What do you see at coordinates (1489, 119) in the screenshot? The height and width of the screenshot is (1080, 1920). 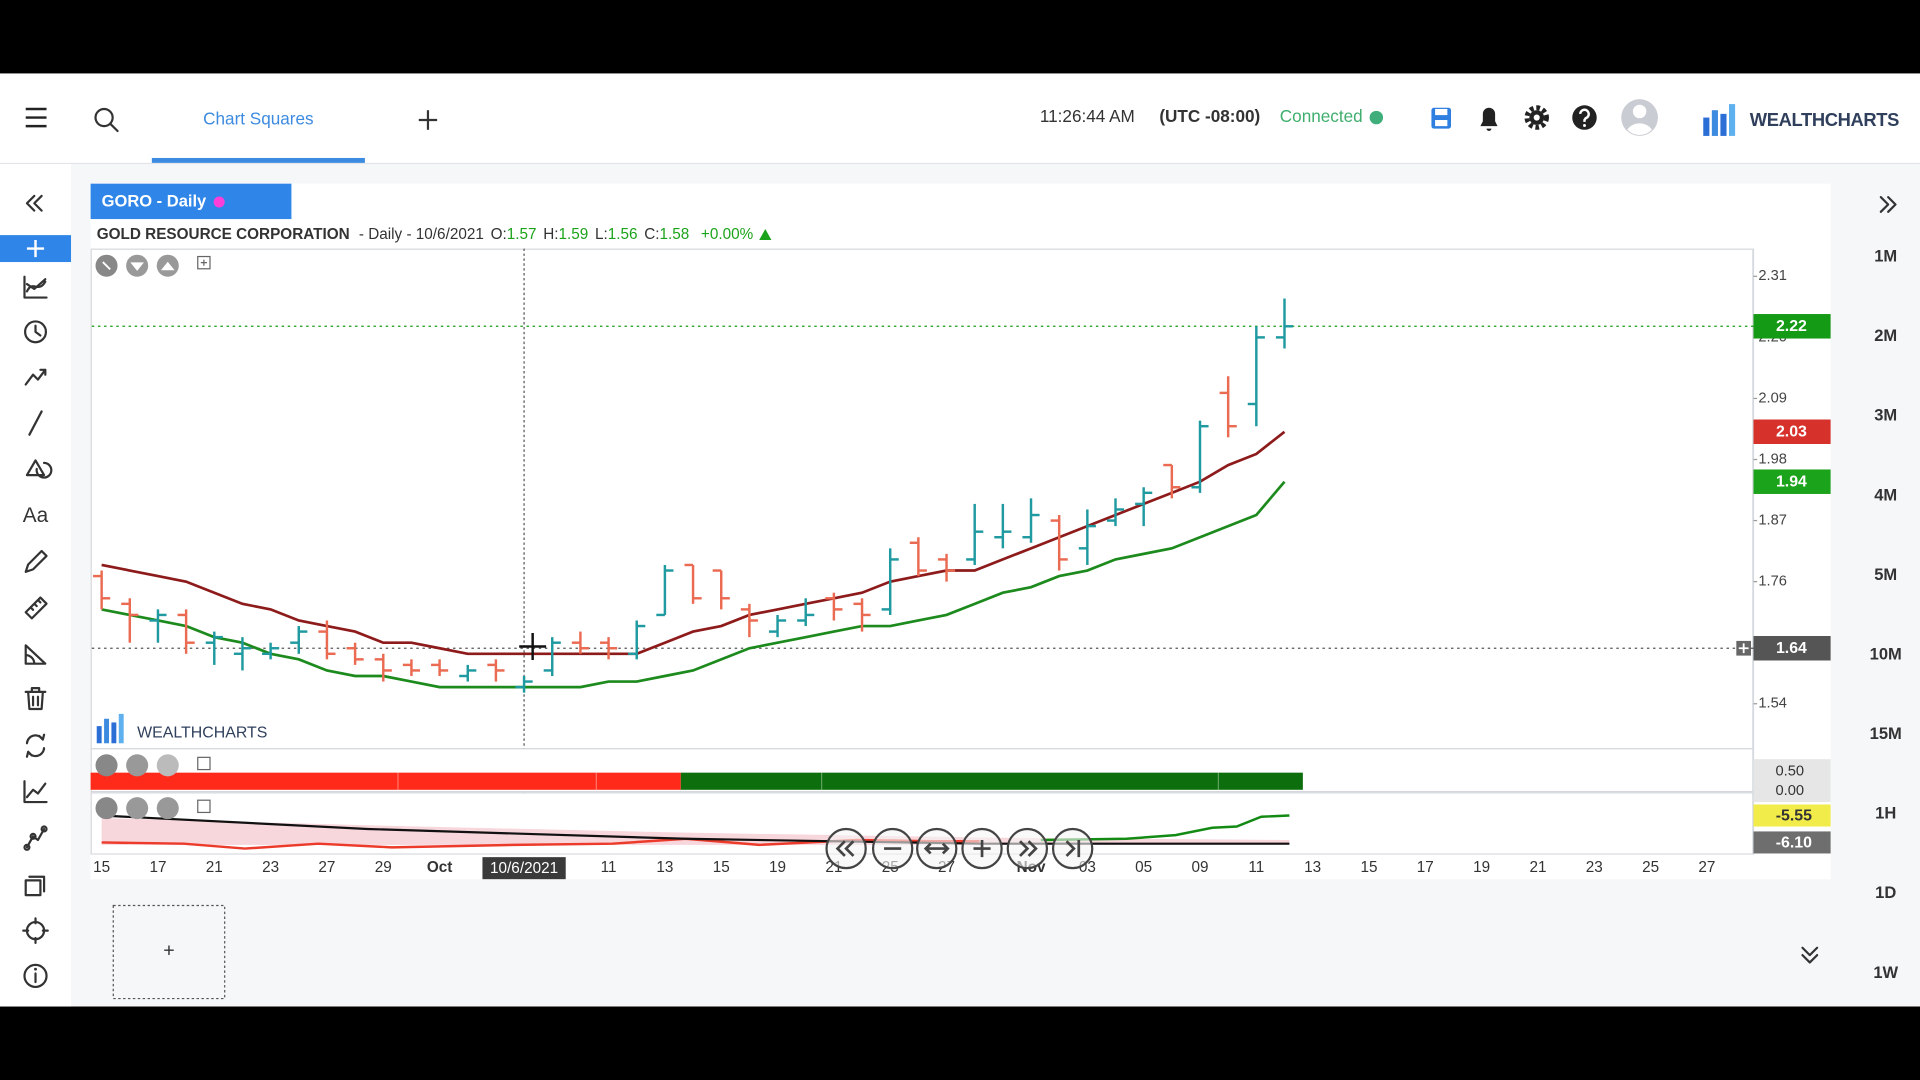 I see `notifications-button` at bounding box center [1489, 119].